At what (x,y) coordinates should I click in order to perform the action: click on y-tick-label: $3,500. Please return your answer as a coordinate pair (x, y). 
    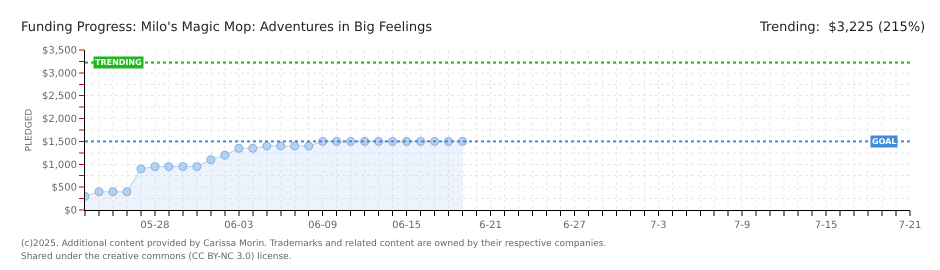
    Looking at the image, I should click on (59, 51).